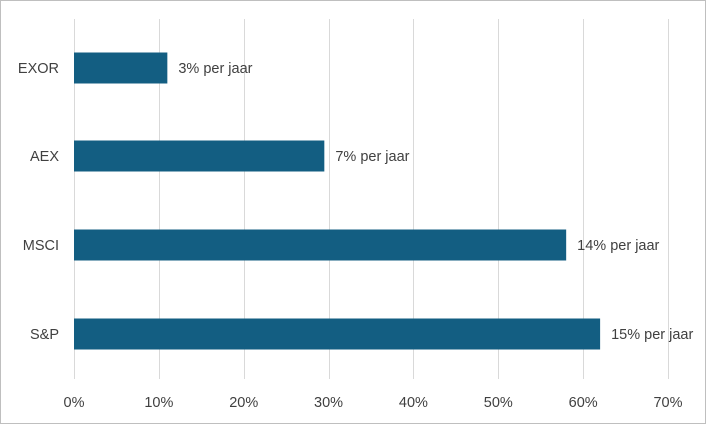 This screenshot has height=424, width=706. What do you see at coordinates (498, 403) in the screenshot?
I see `x-tick-label: 50%` at bounding box center [498, 403].